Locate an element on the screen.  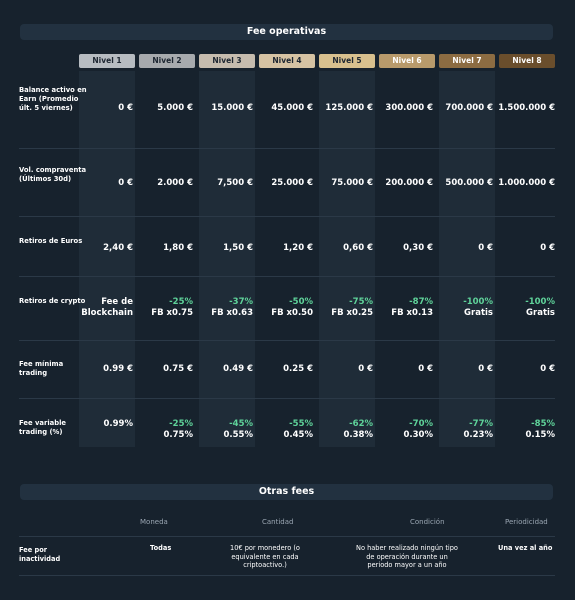
fee-value: 1,20 € is located at coordinates (298, 248).